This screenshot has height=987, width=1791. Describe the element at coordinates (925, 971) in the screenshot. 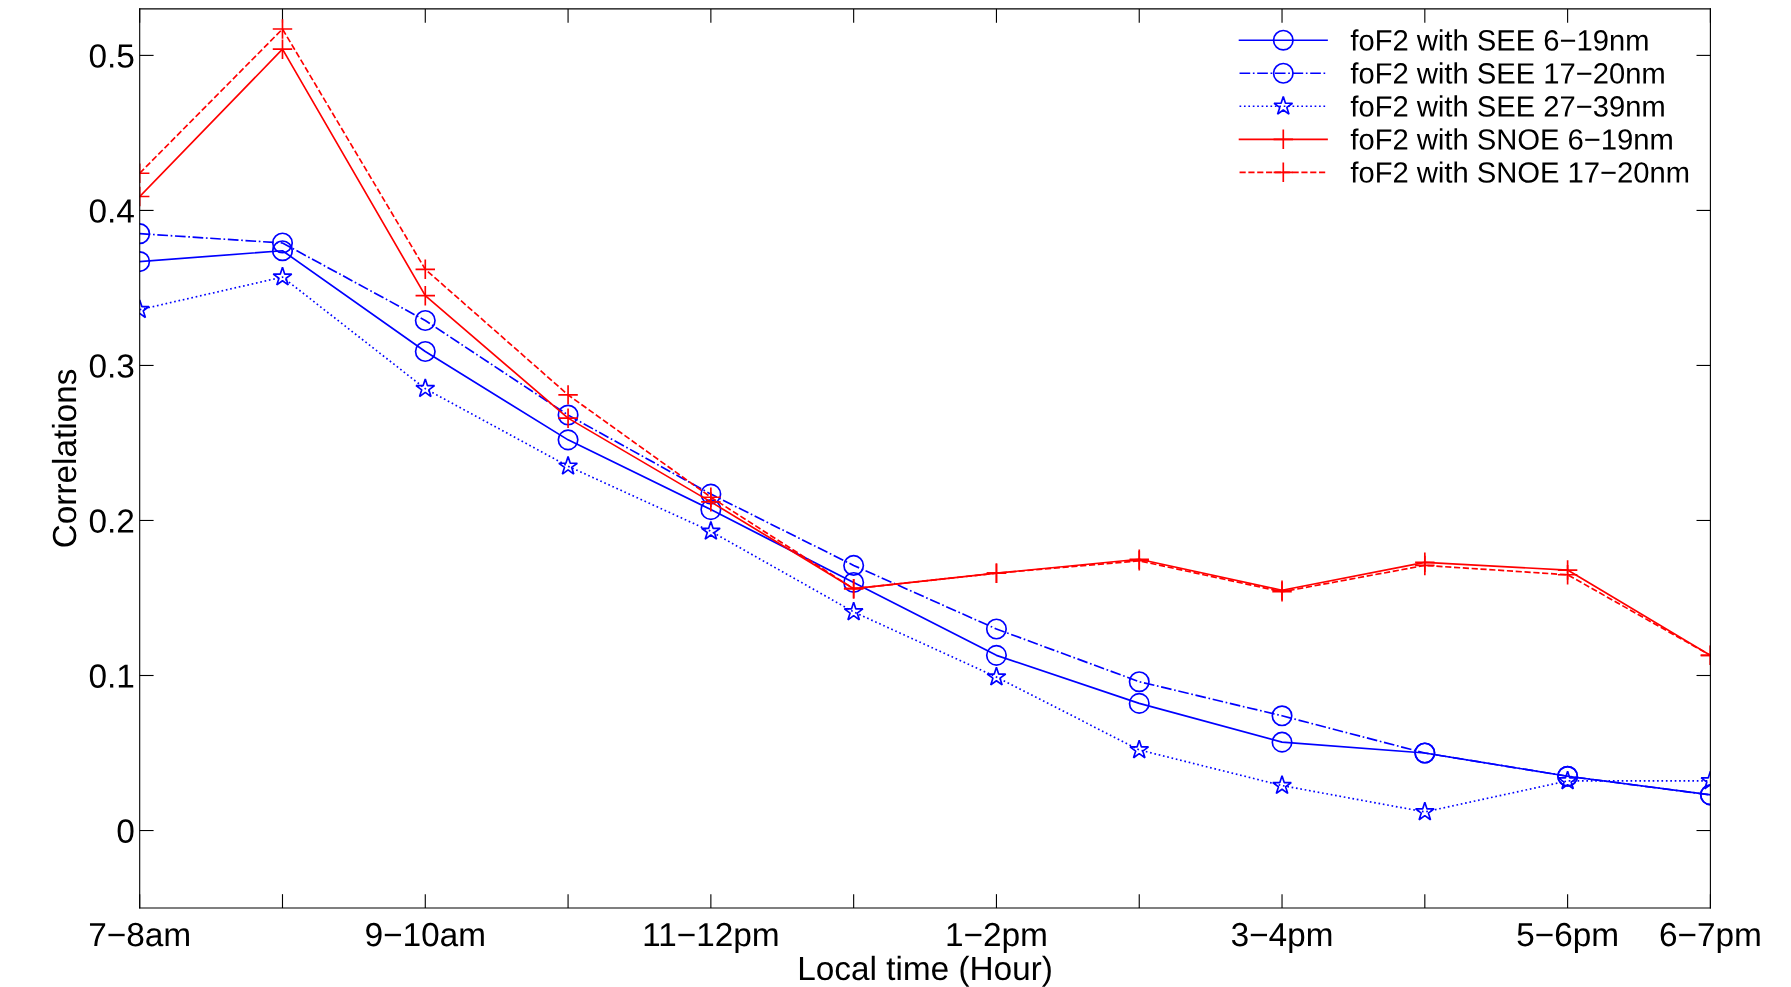

I see `x-axis-title: Local time (Hour)` at that location.